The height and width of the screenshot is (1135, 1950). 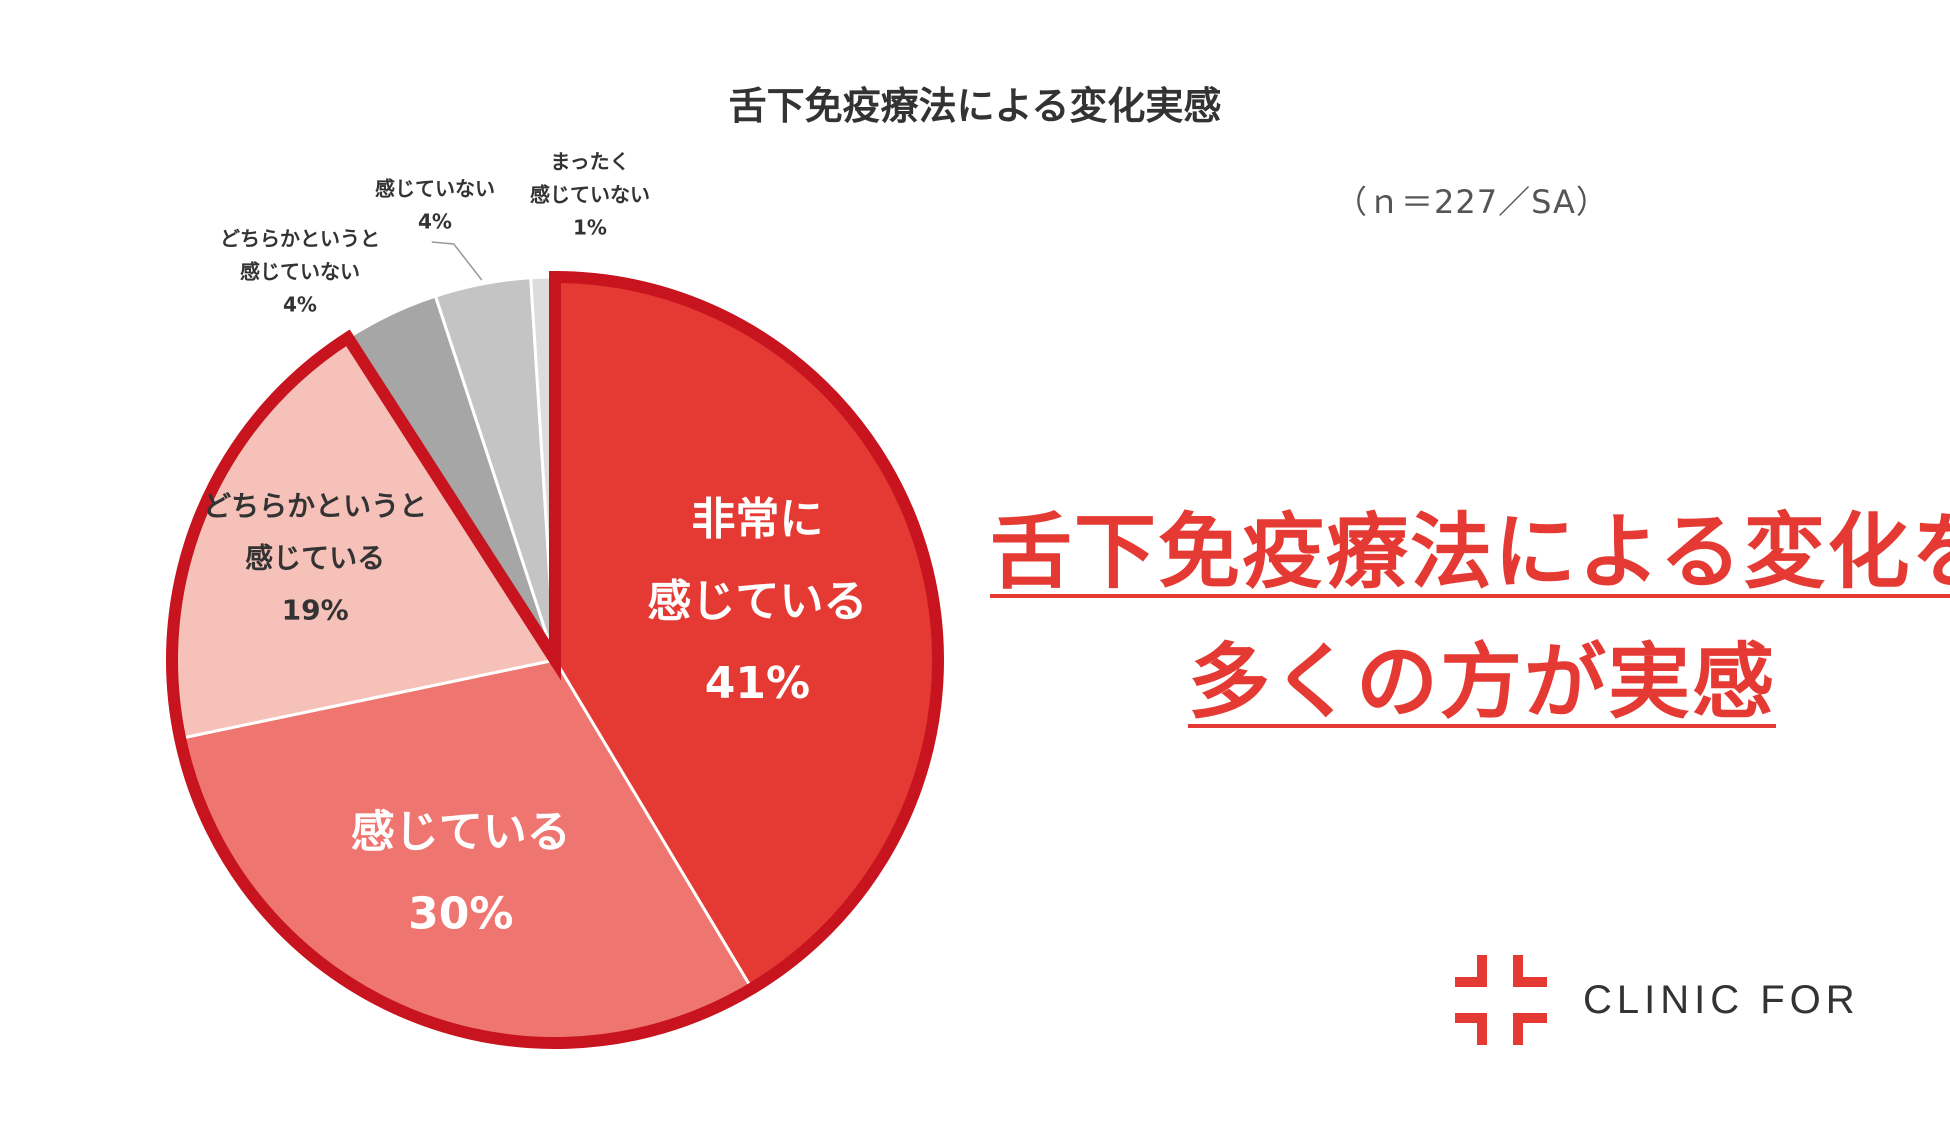 I want to click on slice-3-name-label: どちらかというと, so click(x=315, y=506).